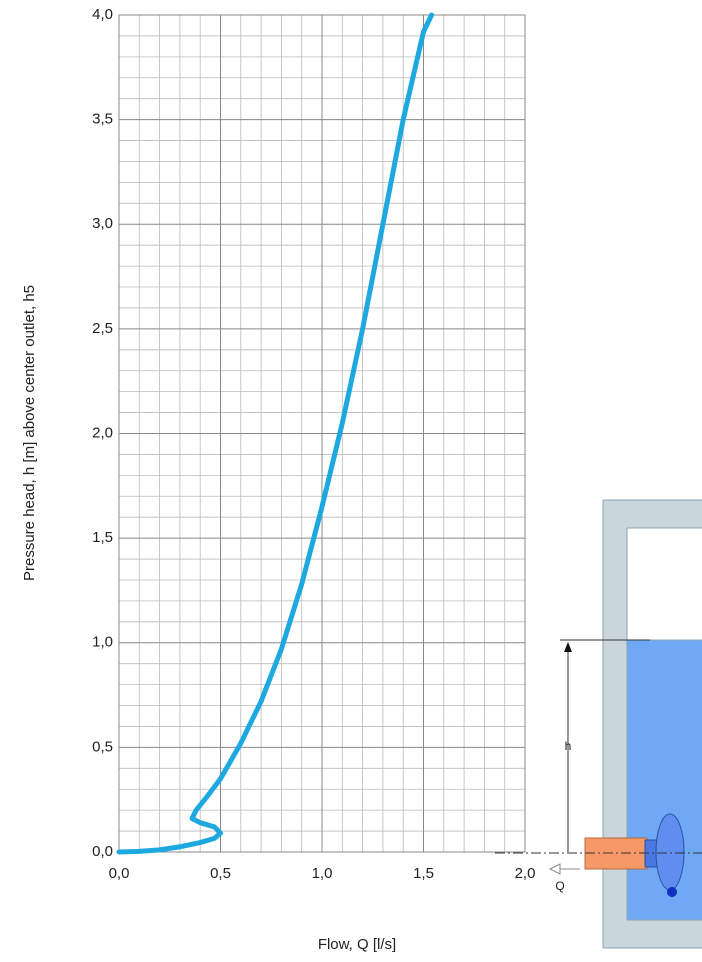 The height and width of the screenshot is (962, 702). Describe the element at coordinates (423, 873) in the screenshot. I see `x-tick-label: 1,5` at that location.